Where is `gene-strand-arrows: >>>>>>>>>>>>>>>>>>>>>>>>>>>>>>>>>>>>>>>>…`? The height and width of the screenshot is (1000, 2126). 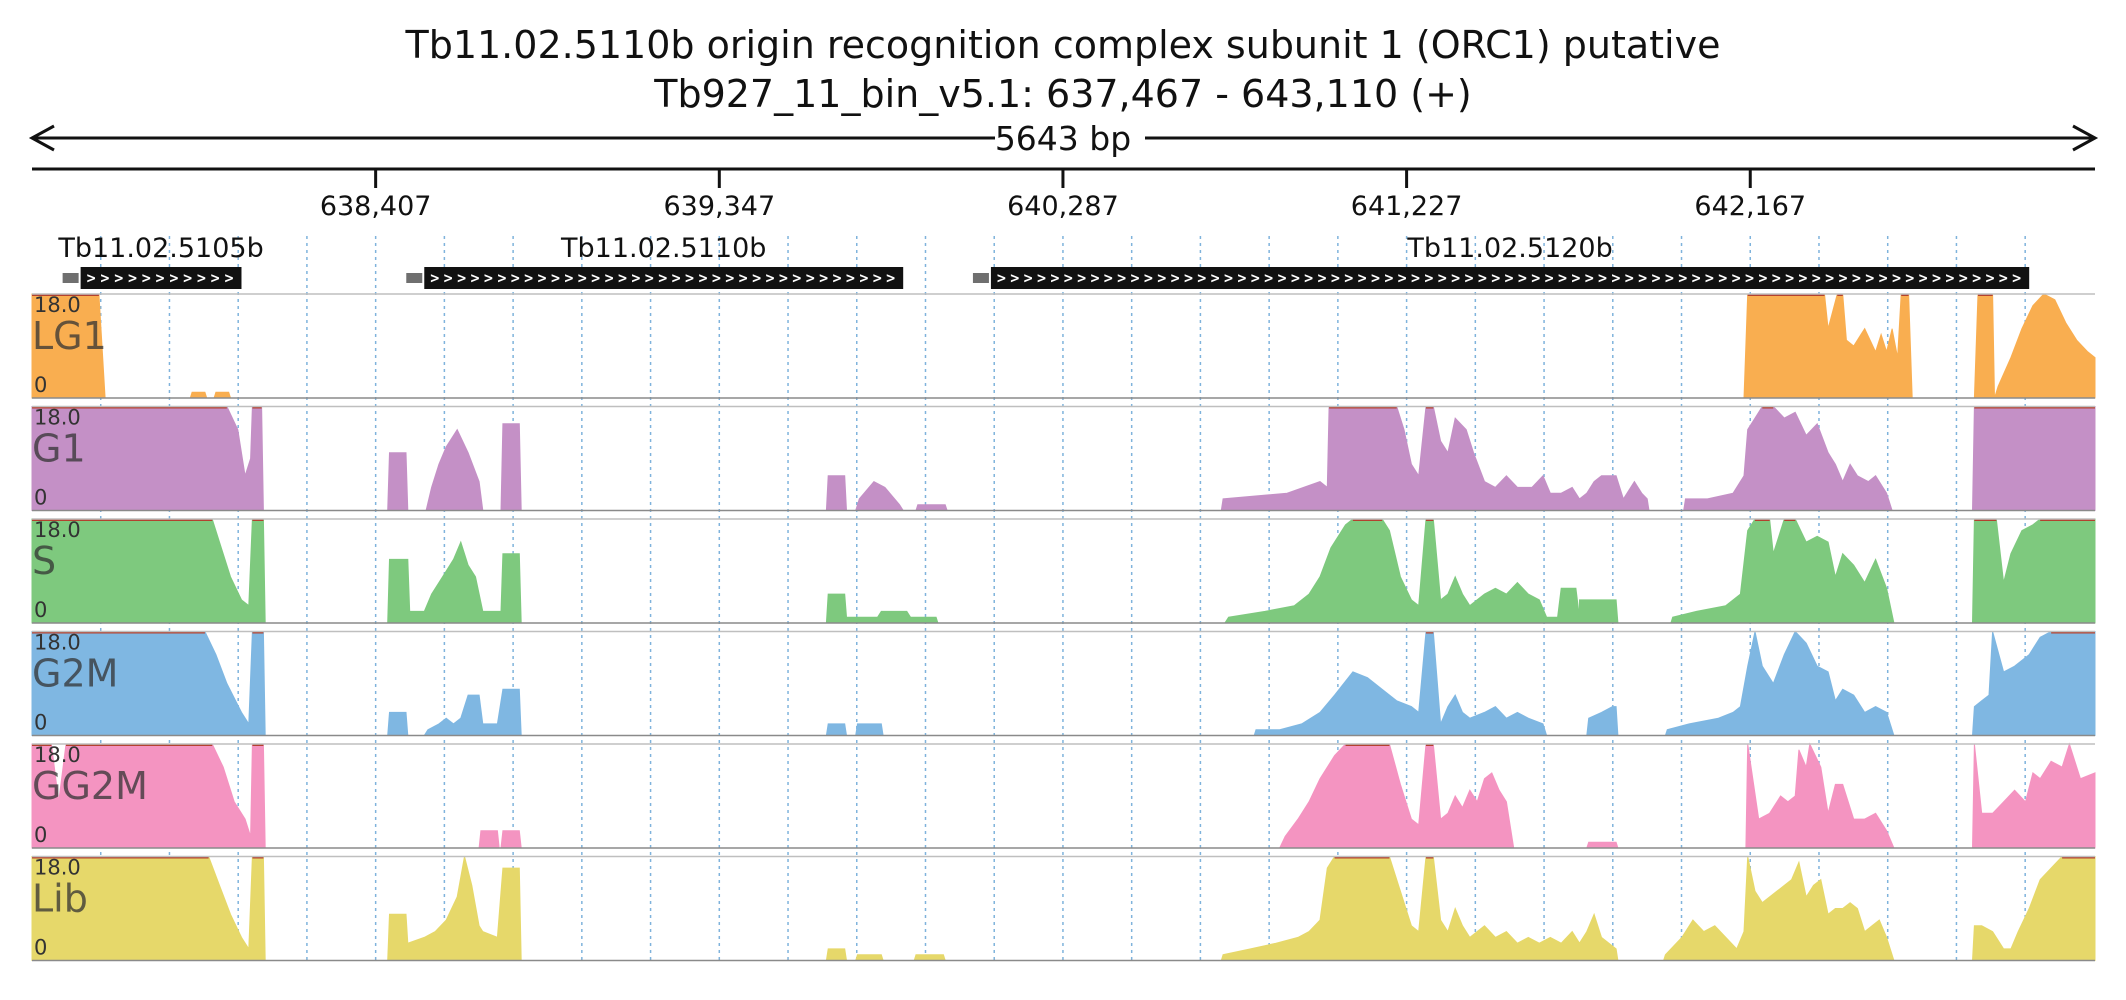 gene-strand-arrows: >>>>>>>>>>>>>>>>>>>>>>>>>>>>>>>>>>>>>>>>… is located at coordinates (1509, 278).